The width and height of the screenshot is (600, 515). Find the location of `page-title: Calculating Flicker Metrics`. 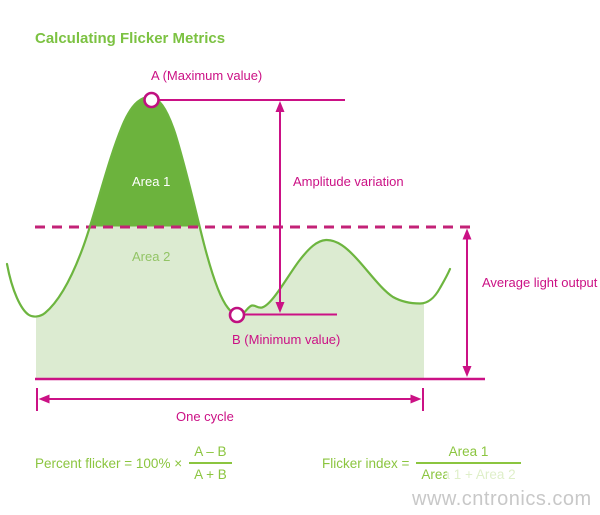

page-title: Calculating Flicker Metrics is located at coordinates (130, 38).